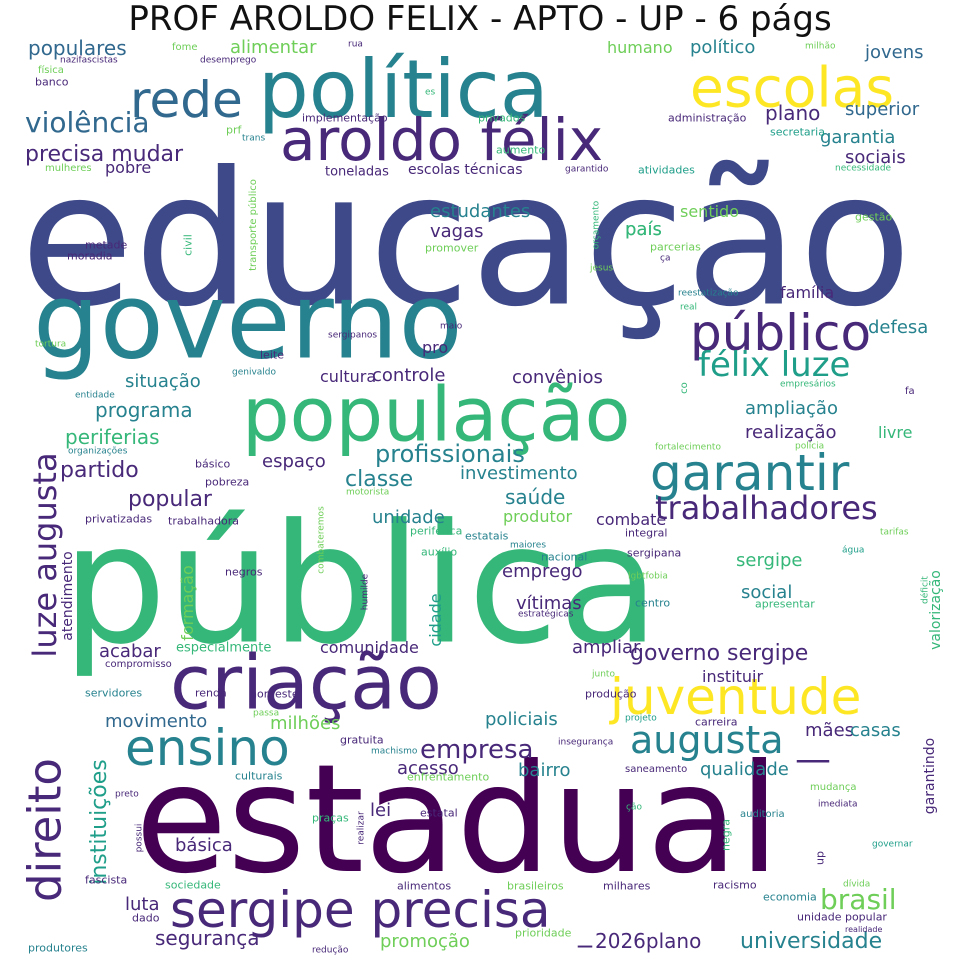 The width and height of the screenshot is (960, 960). Describe the element at coordinates (689, 307) in the screenshot. I see `word-111: real` at that location.